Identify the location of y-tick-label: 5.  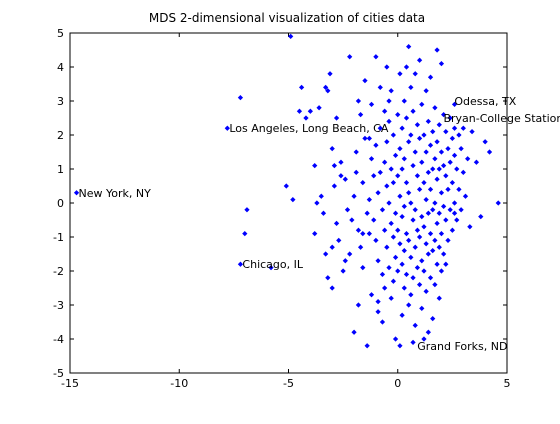
(60, 33).